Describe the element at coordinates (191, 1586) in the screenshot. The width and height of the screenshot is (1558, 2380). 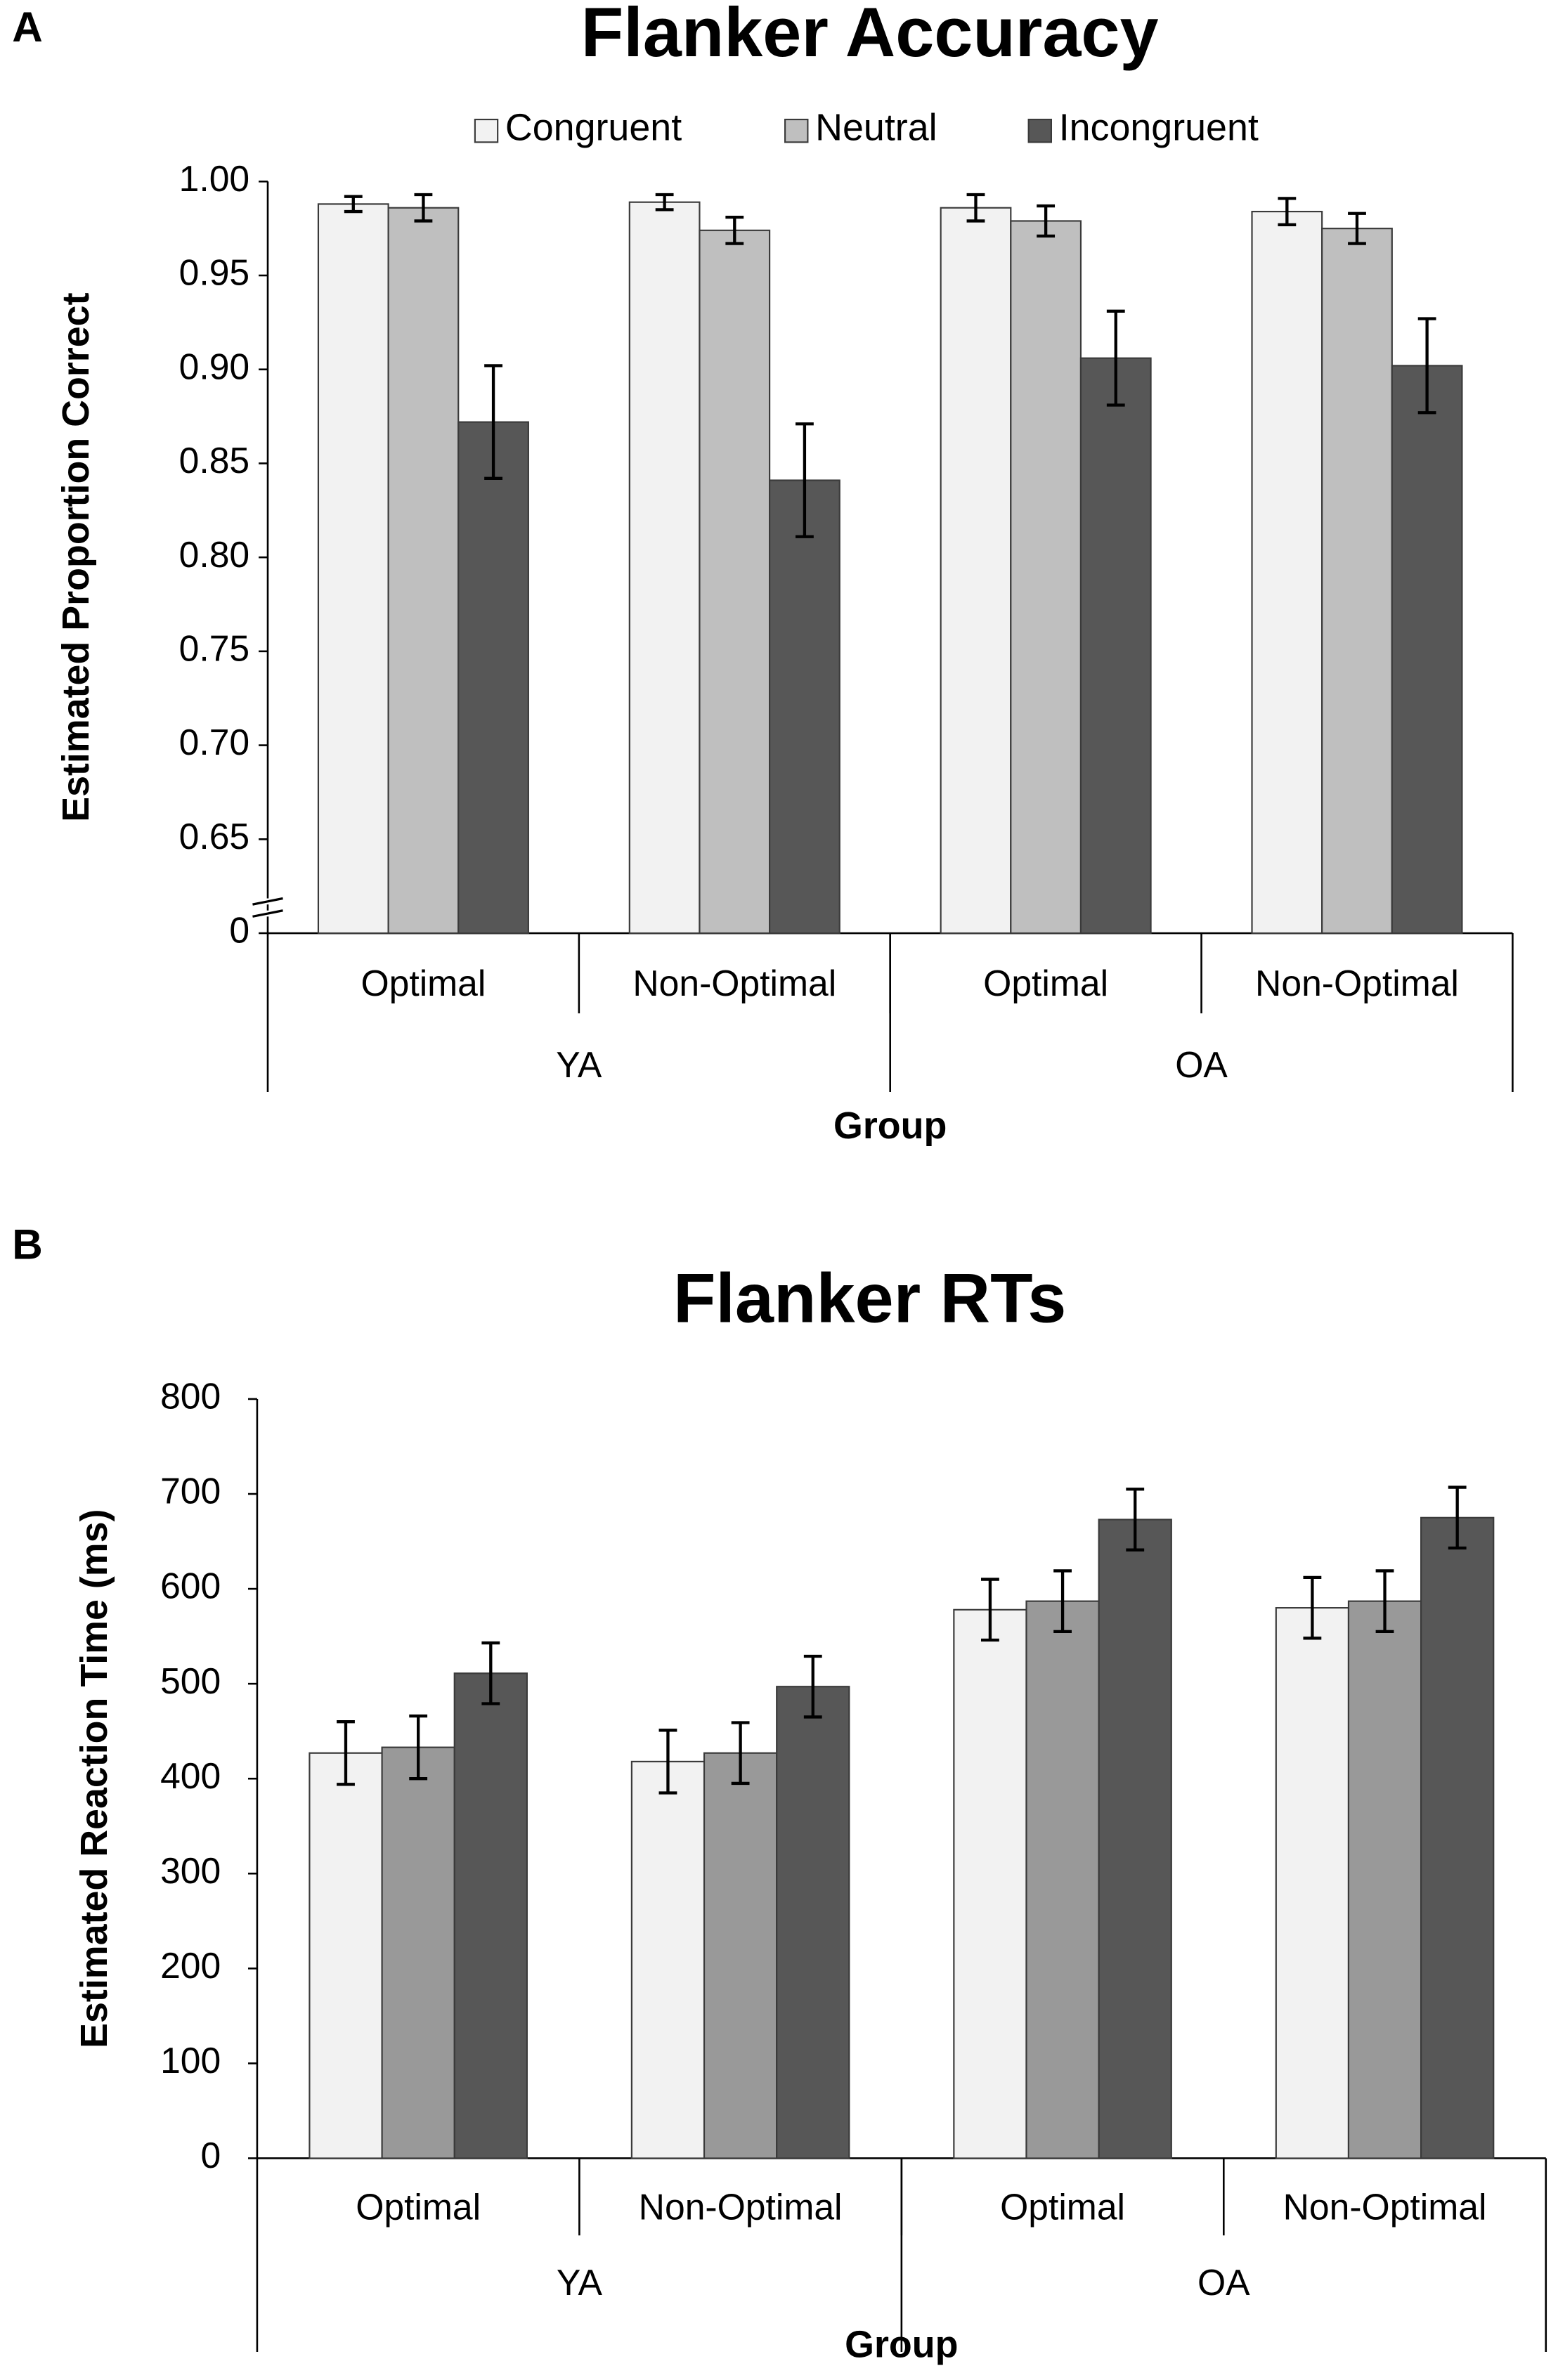
I see `y-tick-label: 600` at that location.